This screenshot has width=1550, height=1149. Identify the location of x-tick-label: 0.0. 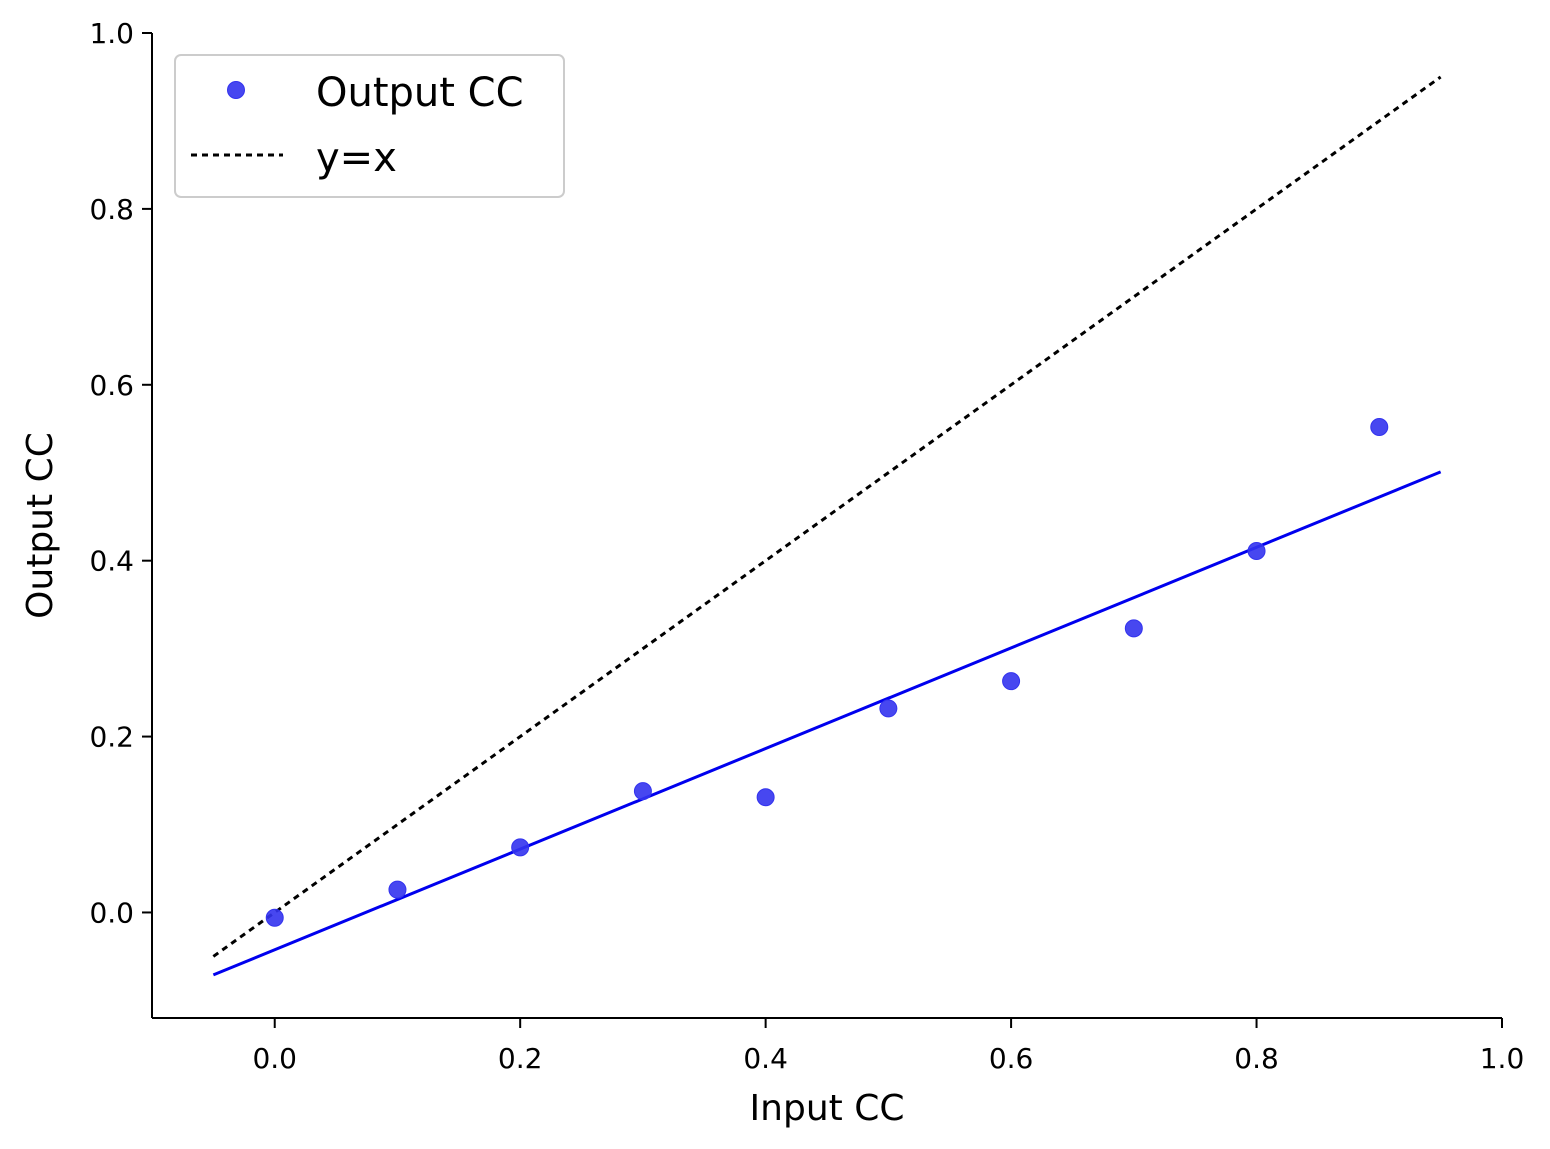
(274, 1058).